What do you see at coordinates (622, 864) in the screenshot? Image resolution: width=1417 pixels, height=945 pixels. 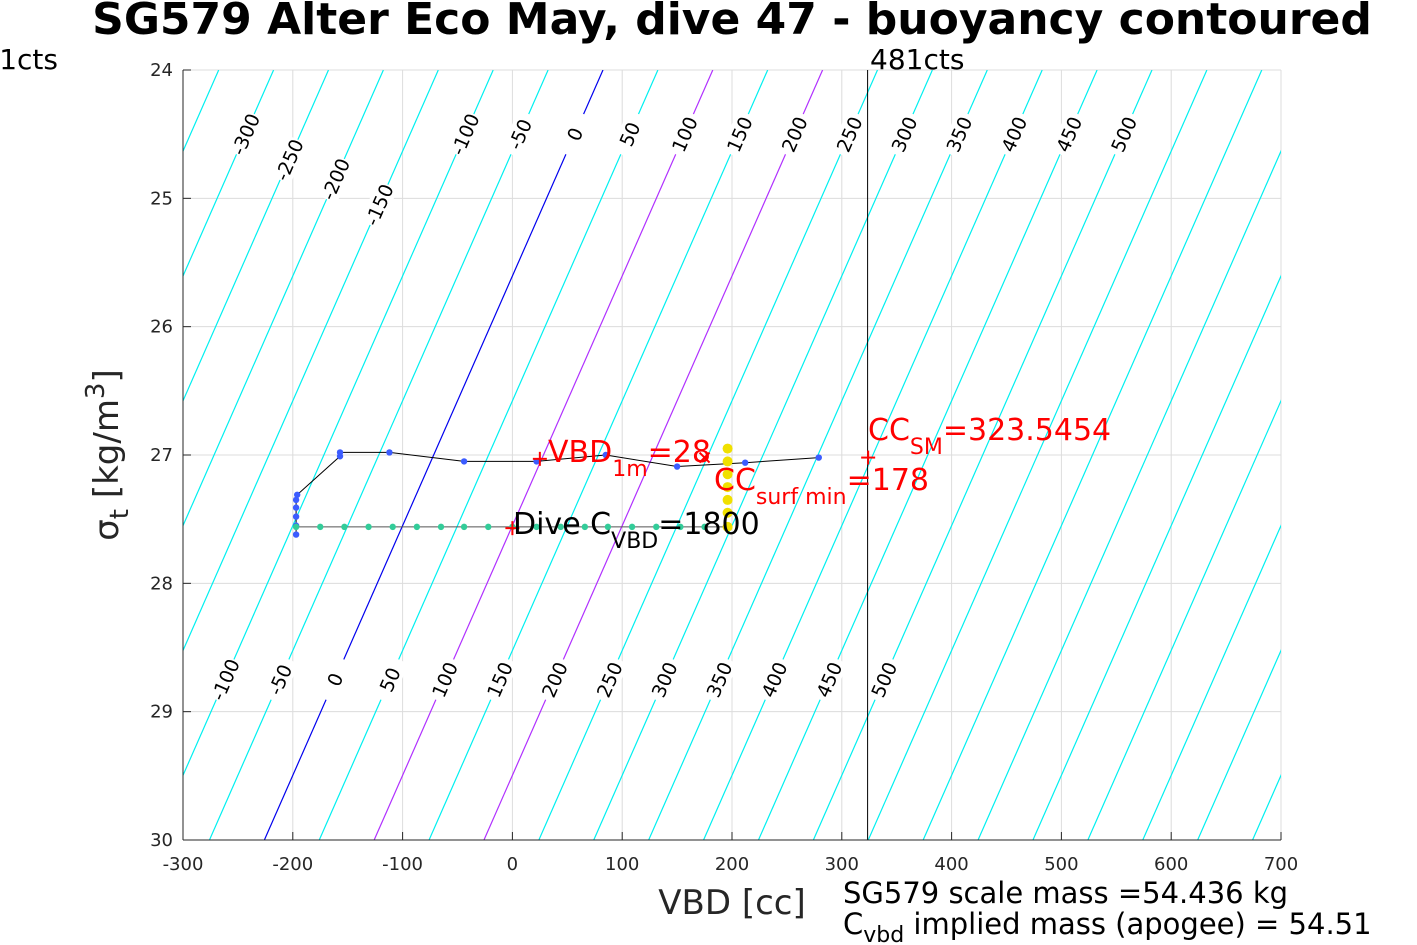 I see `x-tick-label: 100` at bounding box center [622, 864].